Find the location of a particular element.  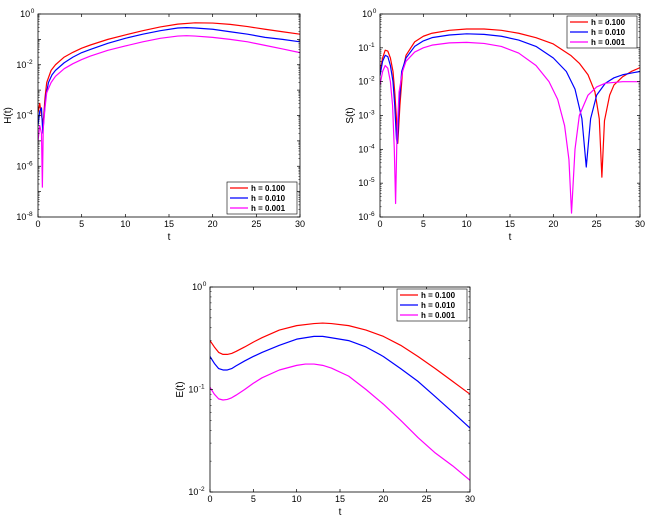

y-axis-label: E(t) is located at coordinates (180, 389).